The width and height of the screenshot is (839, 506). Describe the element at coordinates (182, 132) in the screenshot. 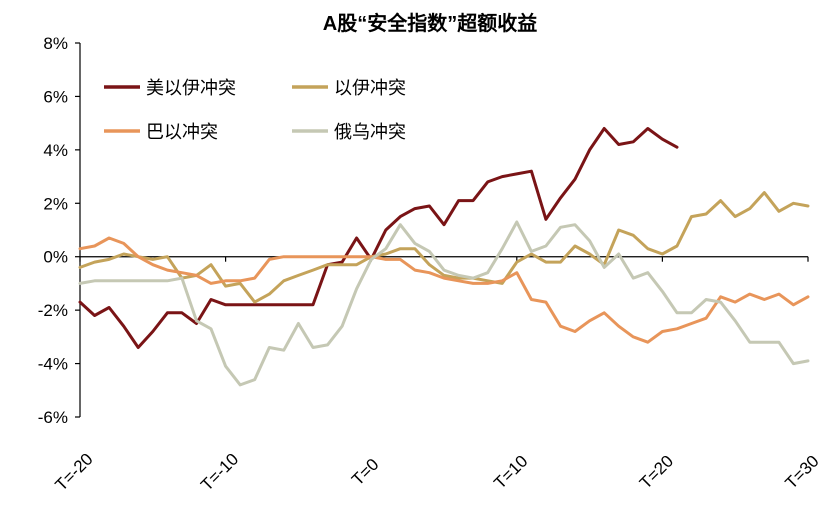

I see `legend-label: 巴以冲突` at that location.